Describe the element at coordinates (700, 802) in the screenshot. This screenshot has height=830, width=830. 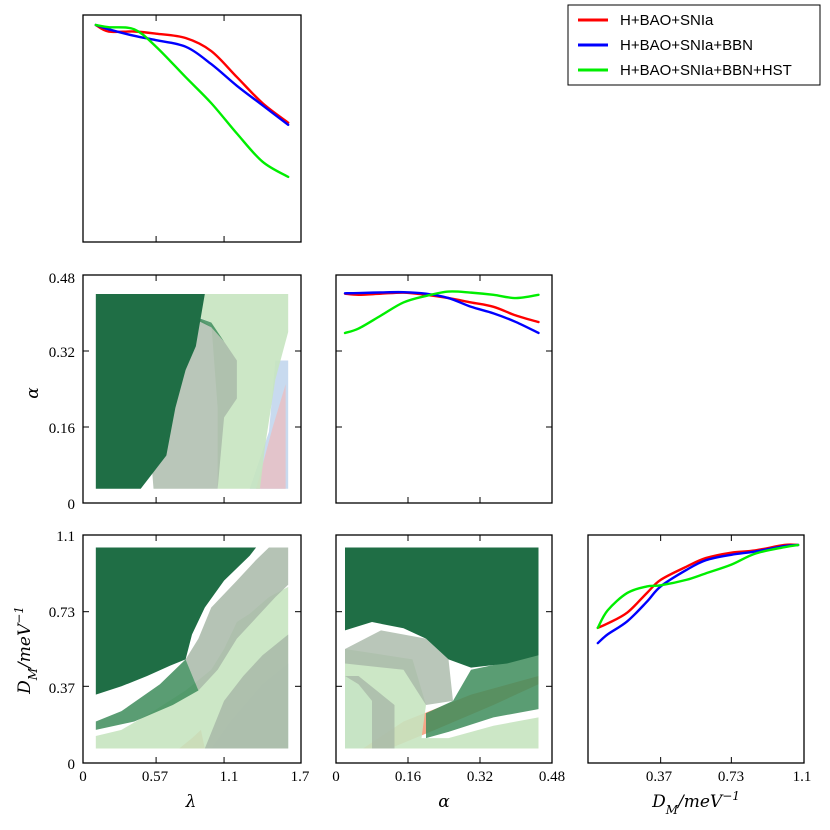
I see `axis-label-dm-x-unit: /meV` at that location.